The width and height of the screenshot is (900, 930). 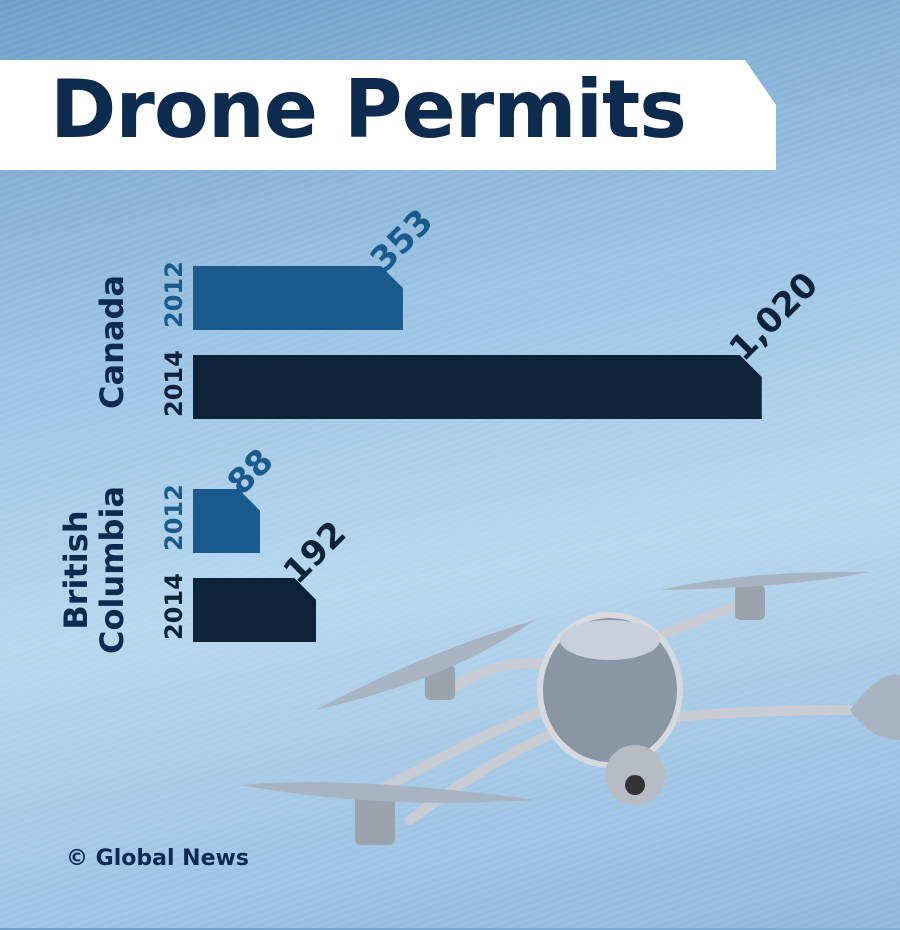 What do you see at coordinates (112, 342) in the screenshot?
I see `group-label-canada: Canada` at bounding box center [112, 342].